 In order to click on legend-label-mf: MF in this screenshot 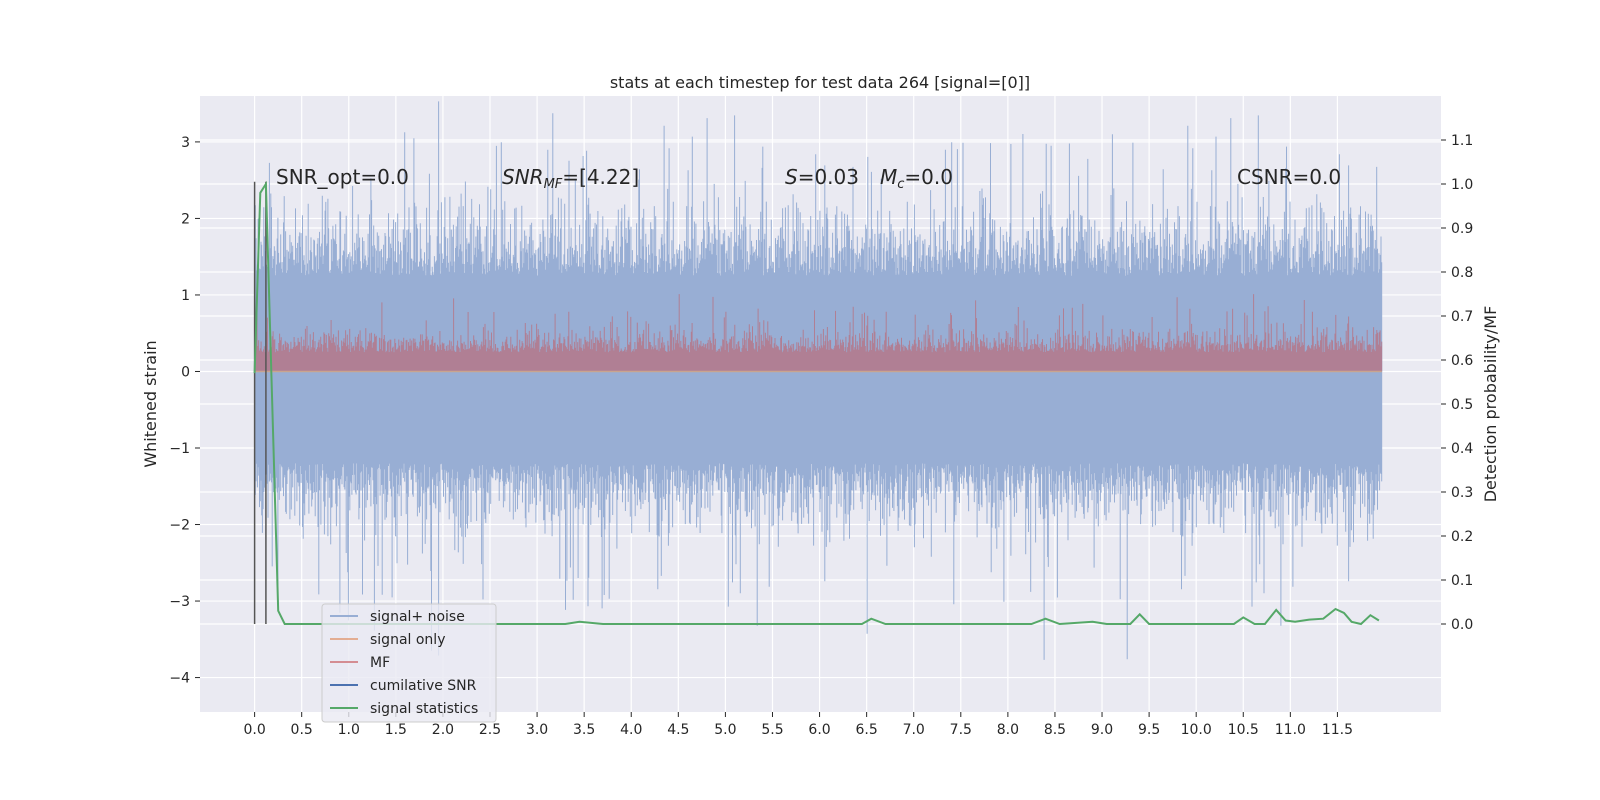, I will do `click(380, 663)`.